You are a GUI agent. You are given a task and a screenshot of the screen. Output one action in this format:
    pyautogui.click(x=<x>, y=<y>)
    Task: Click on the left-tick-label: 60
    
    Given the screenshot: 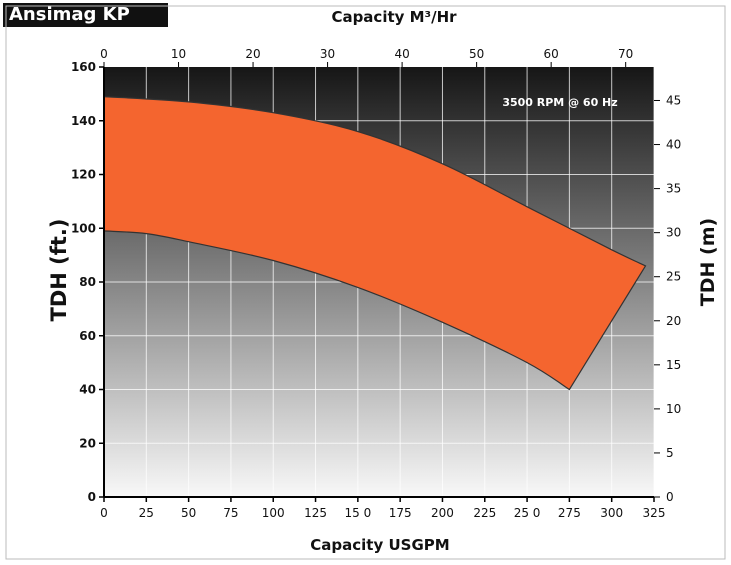 What is the action you would take?
    pyautogui.click(x=87, y=336)
    